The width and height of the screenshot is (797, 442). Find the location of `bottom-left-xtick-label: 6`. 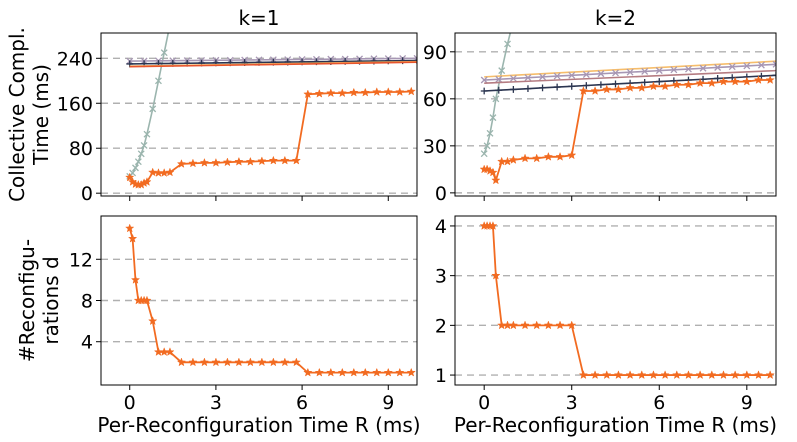

bottom-left-xtick-label: 6 is located at coordinates (302, 403).